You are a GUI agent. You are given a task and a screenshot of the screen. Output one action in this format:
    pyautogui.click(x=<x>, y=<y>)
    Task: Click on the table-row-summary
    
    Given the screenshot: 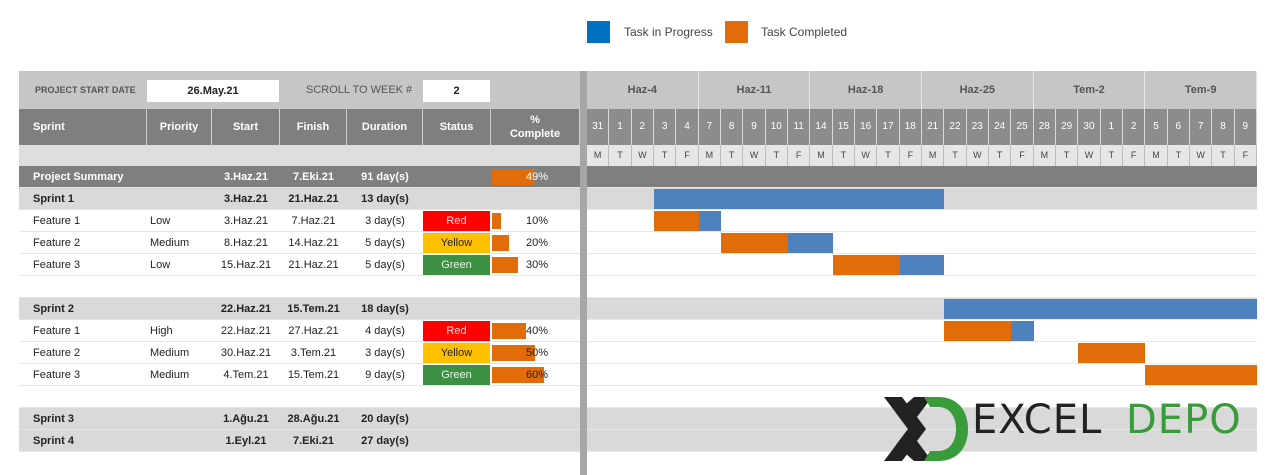 What is the action you would take?
    pyautogui.click(x=299, y=177)
    